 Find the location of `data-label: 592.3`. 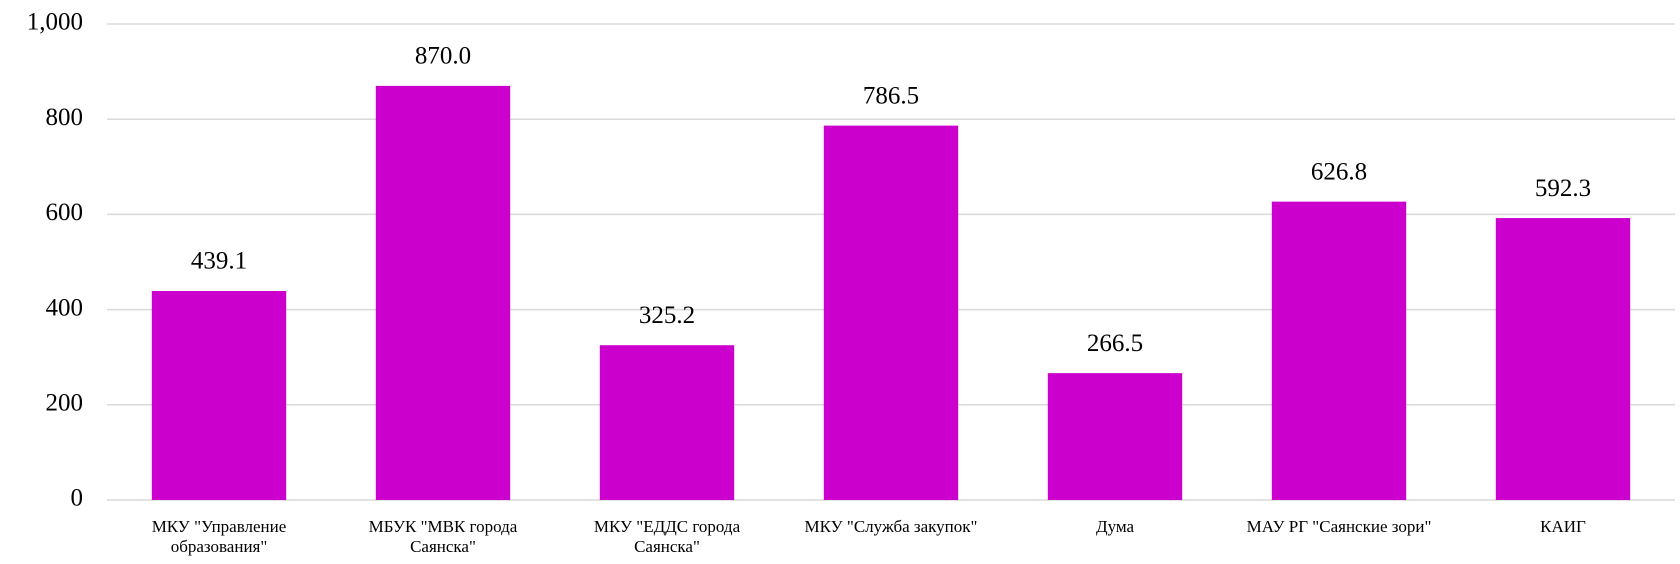

data-label: 592.3 is located at coordinates (1563, 188).